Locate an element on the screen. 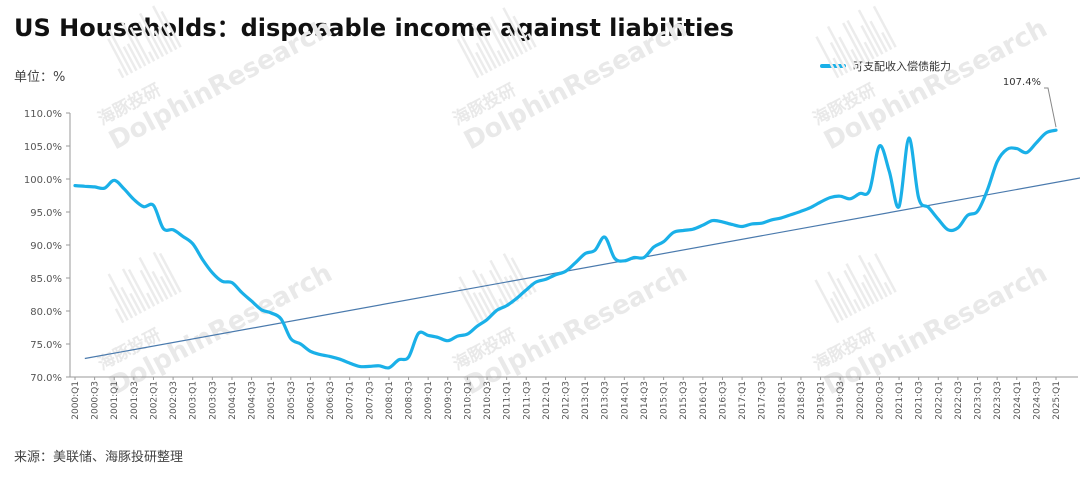 This screenshot has width=1080, height=477. x-tick-label: 2008:Q3 is located at coordinates (410, 400).